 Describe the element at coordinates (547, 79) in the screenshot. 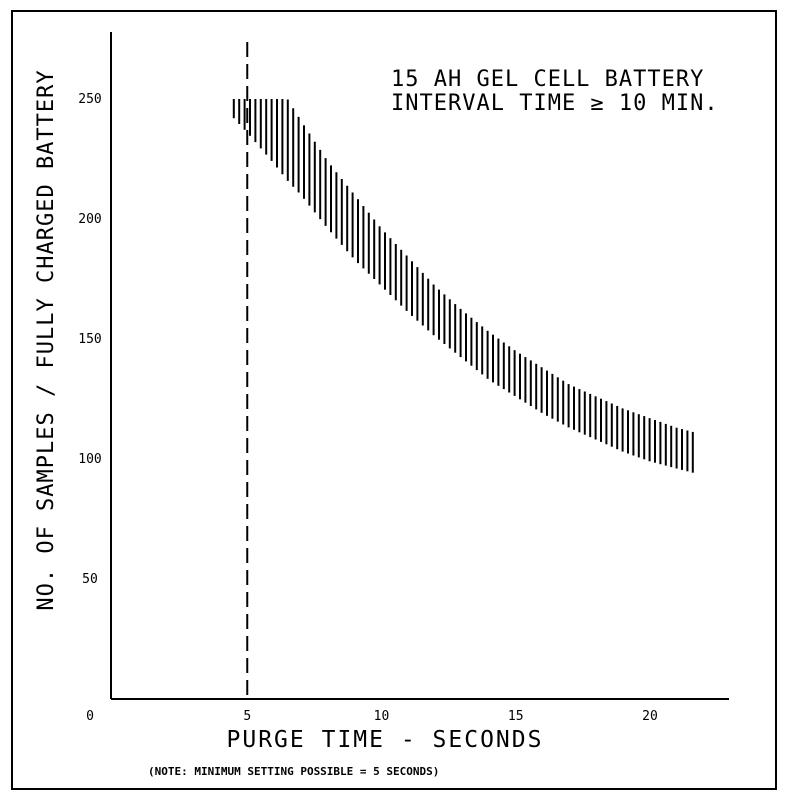

I see `chart-title: 15 AH GEL CELL BATTERY` at that location.